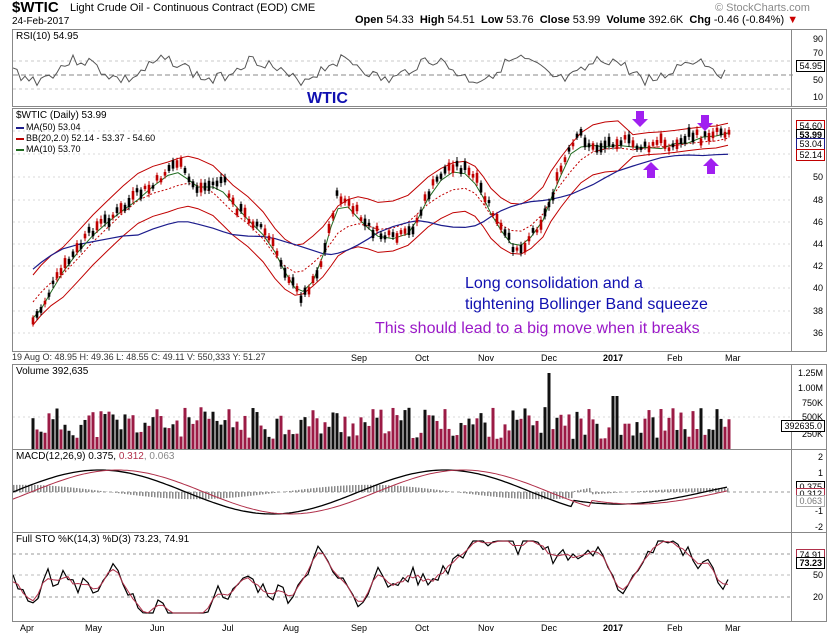 The height and width of the screenshot is (635, 840). Describe the element at coordinates (803, 426) in the screenshot. I see `volume-badge: 392635.0` at that location.